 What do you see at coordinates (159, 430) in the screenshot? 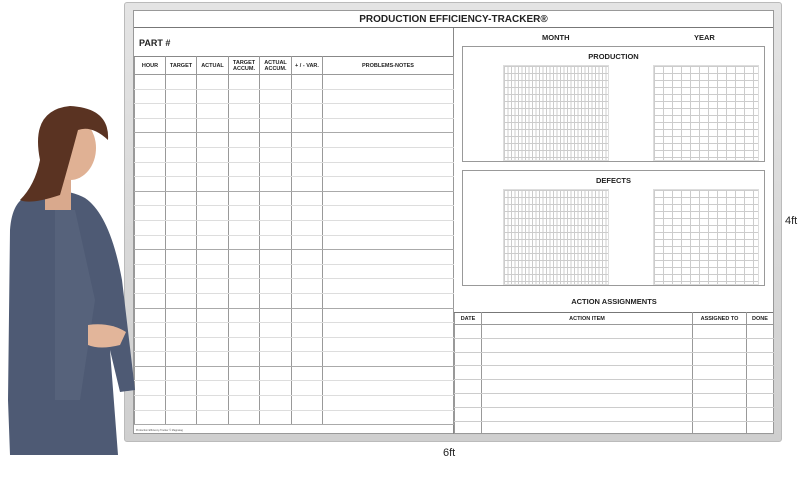
I see `board-footer: Production Efficiency-Tracker © Magnatag` at bounding box center [159, 430].